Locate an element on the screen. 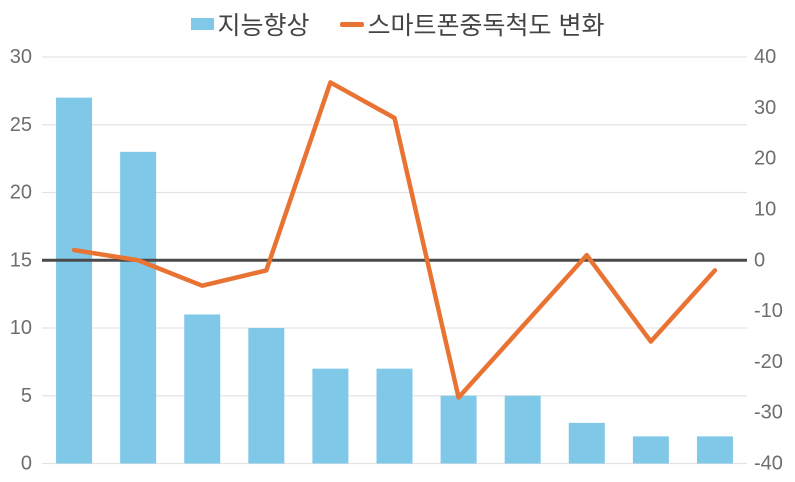 The image size is (795, 482). legend-item-bars: 지능향상 is located at coordinates (250, 24).